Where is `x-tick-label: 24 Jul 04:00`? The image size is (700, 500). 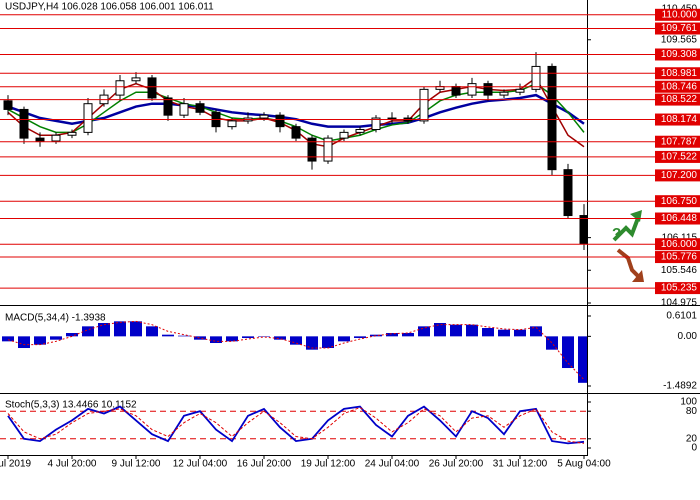 x-tick-label: 24 Jul 04:00 is located at coordinates (392, 464).